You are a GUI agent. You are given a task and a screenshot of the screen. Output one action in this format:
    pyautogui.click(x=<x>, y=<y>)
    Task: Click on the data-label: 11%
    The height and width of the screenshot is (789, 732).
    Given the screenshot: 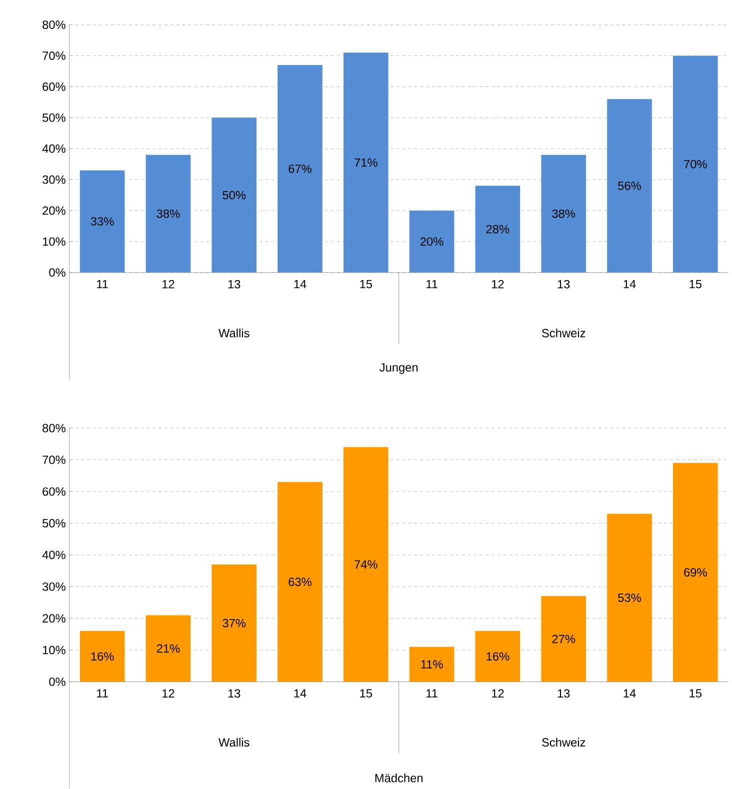 What is the action you would take?
    pyautogui.click(x=432, y=664)
    